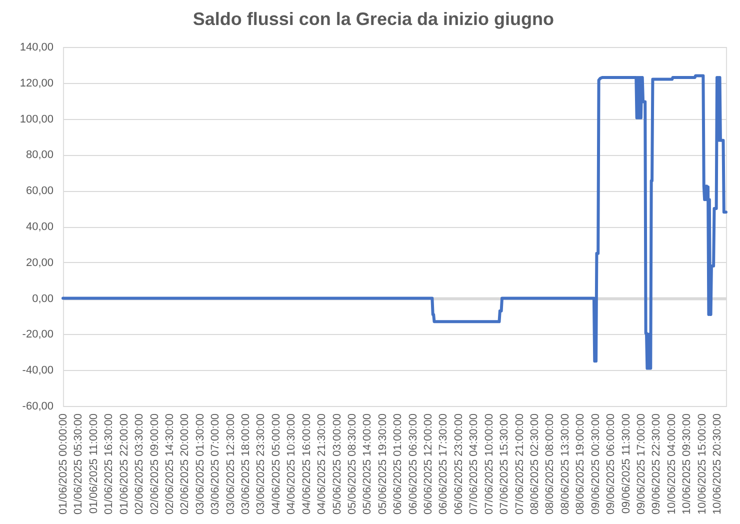 Image resolution: width=740 pixels, height=524 pixels. I want to click on x-tick-label: 08/06/2025 02:30:00, so click(534, 464).